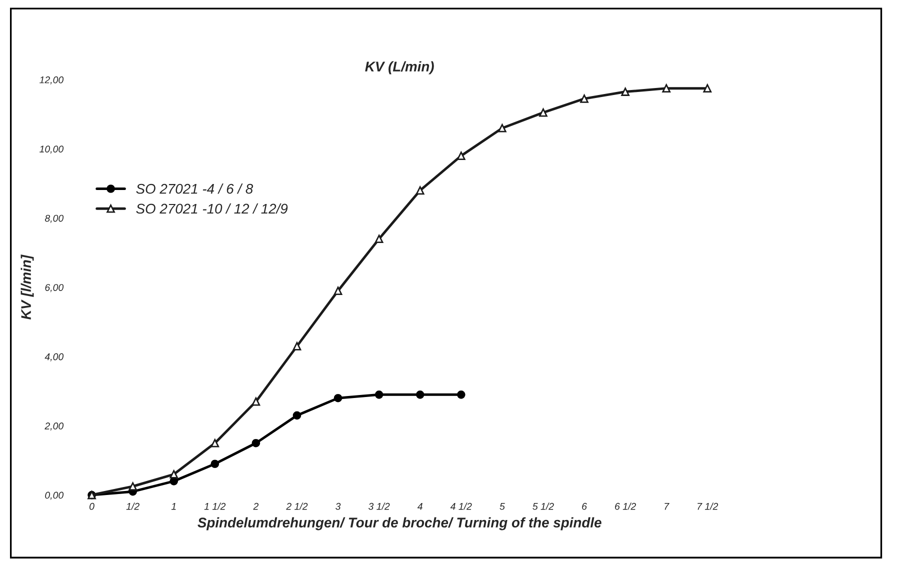 The height and width of the screenshot is (569, 902). Describe the element at coordinates (195, 189) in the screenshot. I see `legend-label: SO 27021 -4 / 6 / 8` at that location.